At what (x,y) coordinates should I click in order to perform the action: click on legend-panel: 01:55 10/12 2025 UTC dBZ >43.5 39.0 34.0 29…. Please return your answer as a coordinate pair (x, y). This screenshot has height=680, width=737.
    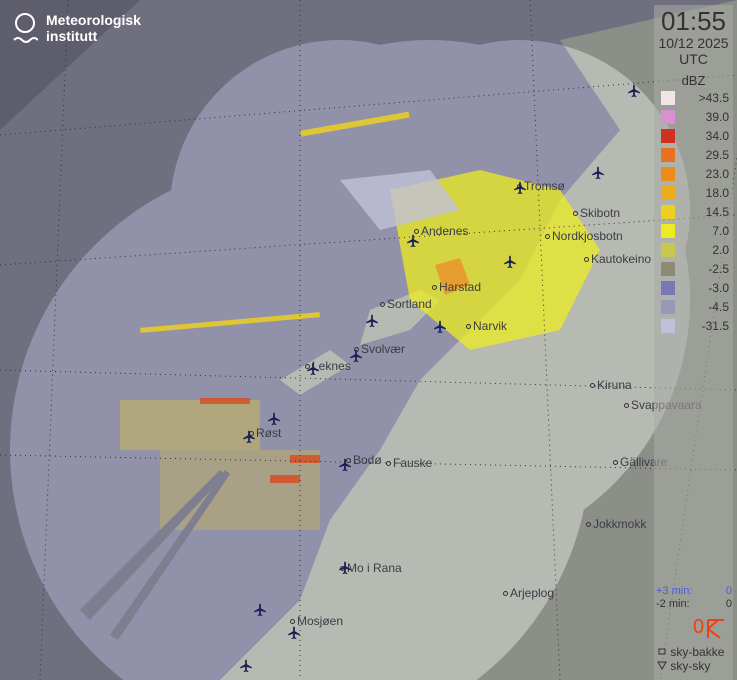
    Looking at the image, I should click on (693, 342).